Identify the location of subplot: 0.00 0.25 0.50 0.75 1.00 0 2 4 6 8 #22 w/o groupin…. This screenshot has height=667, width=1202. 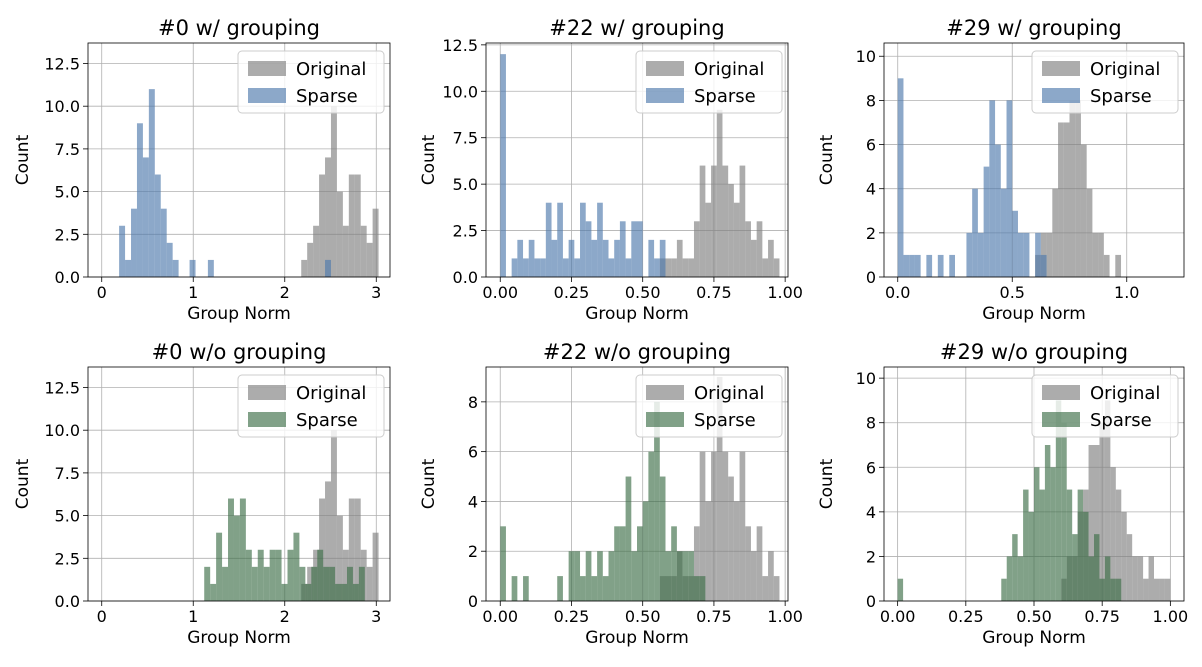
(611, 494).